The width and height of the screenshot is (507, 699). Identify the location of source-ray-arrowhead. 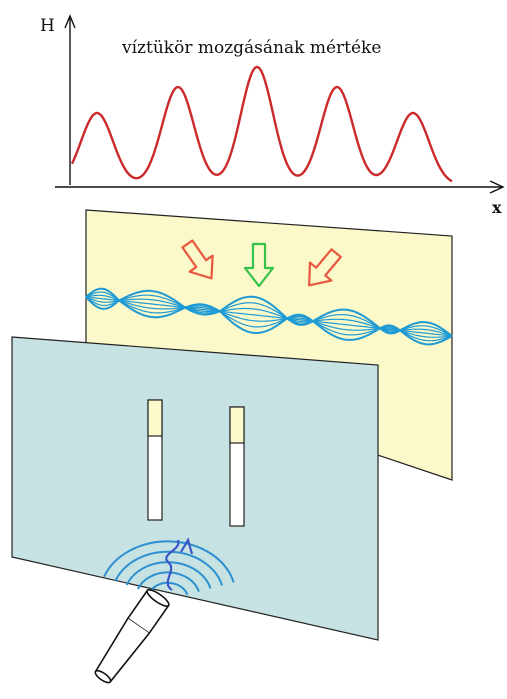
(187, 546).